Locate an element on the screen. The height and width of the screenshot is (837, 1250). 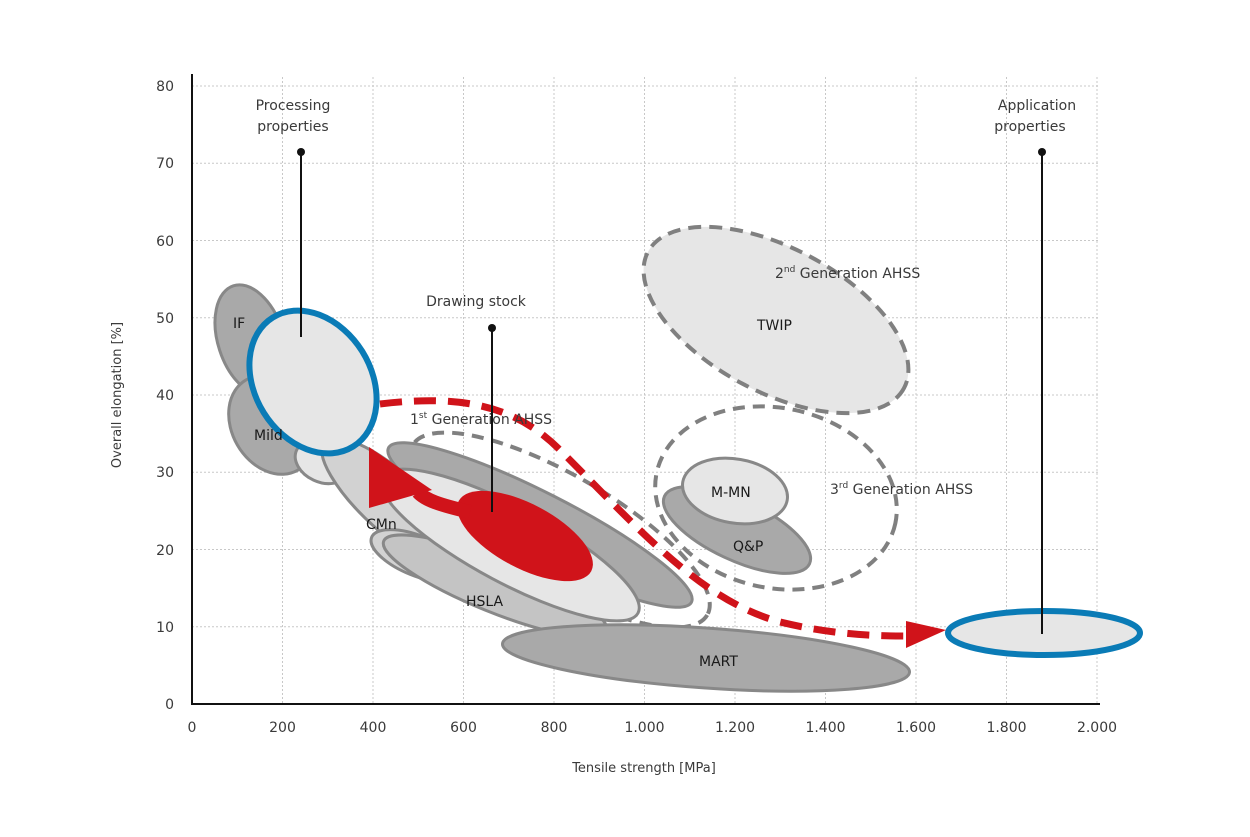
hsla-label: HSLA is located at coordinates (485, 602).